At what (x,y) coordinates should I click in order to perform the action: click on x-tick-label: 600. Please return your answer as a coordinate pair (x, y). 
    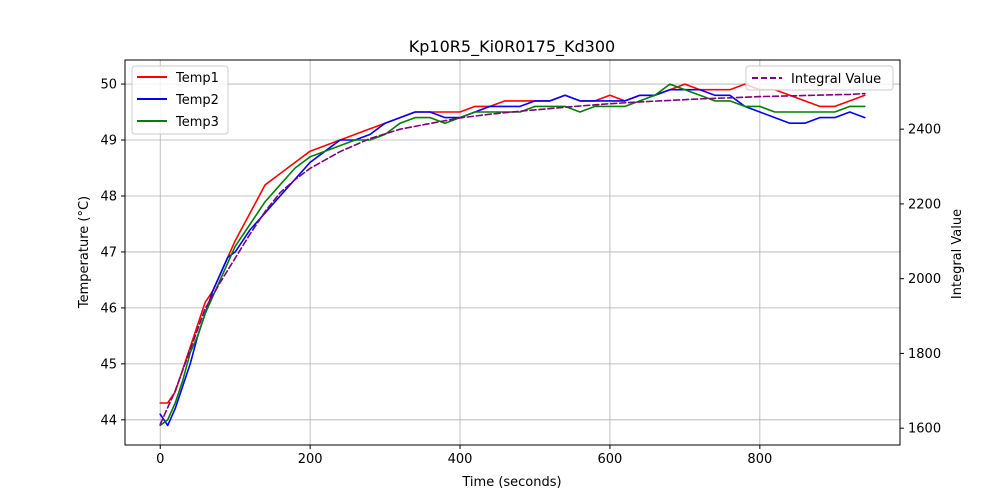
    Looking at the image, I should click on (610, 459).